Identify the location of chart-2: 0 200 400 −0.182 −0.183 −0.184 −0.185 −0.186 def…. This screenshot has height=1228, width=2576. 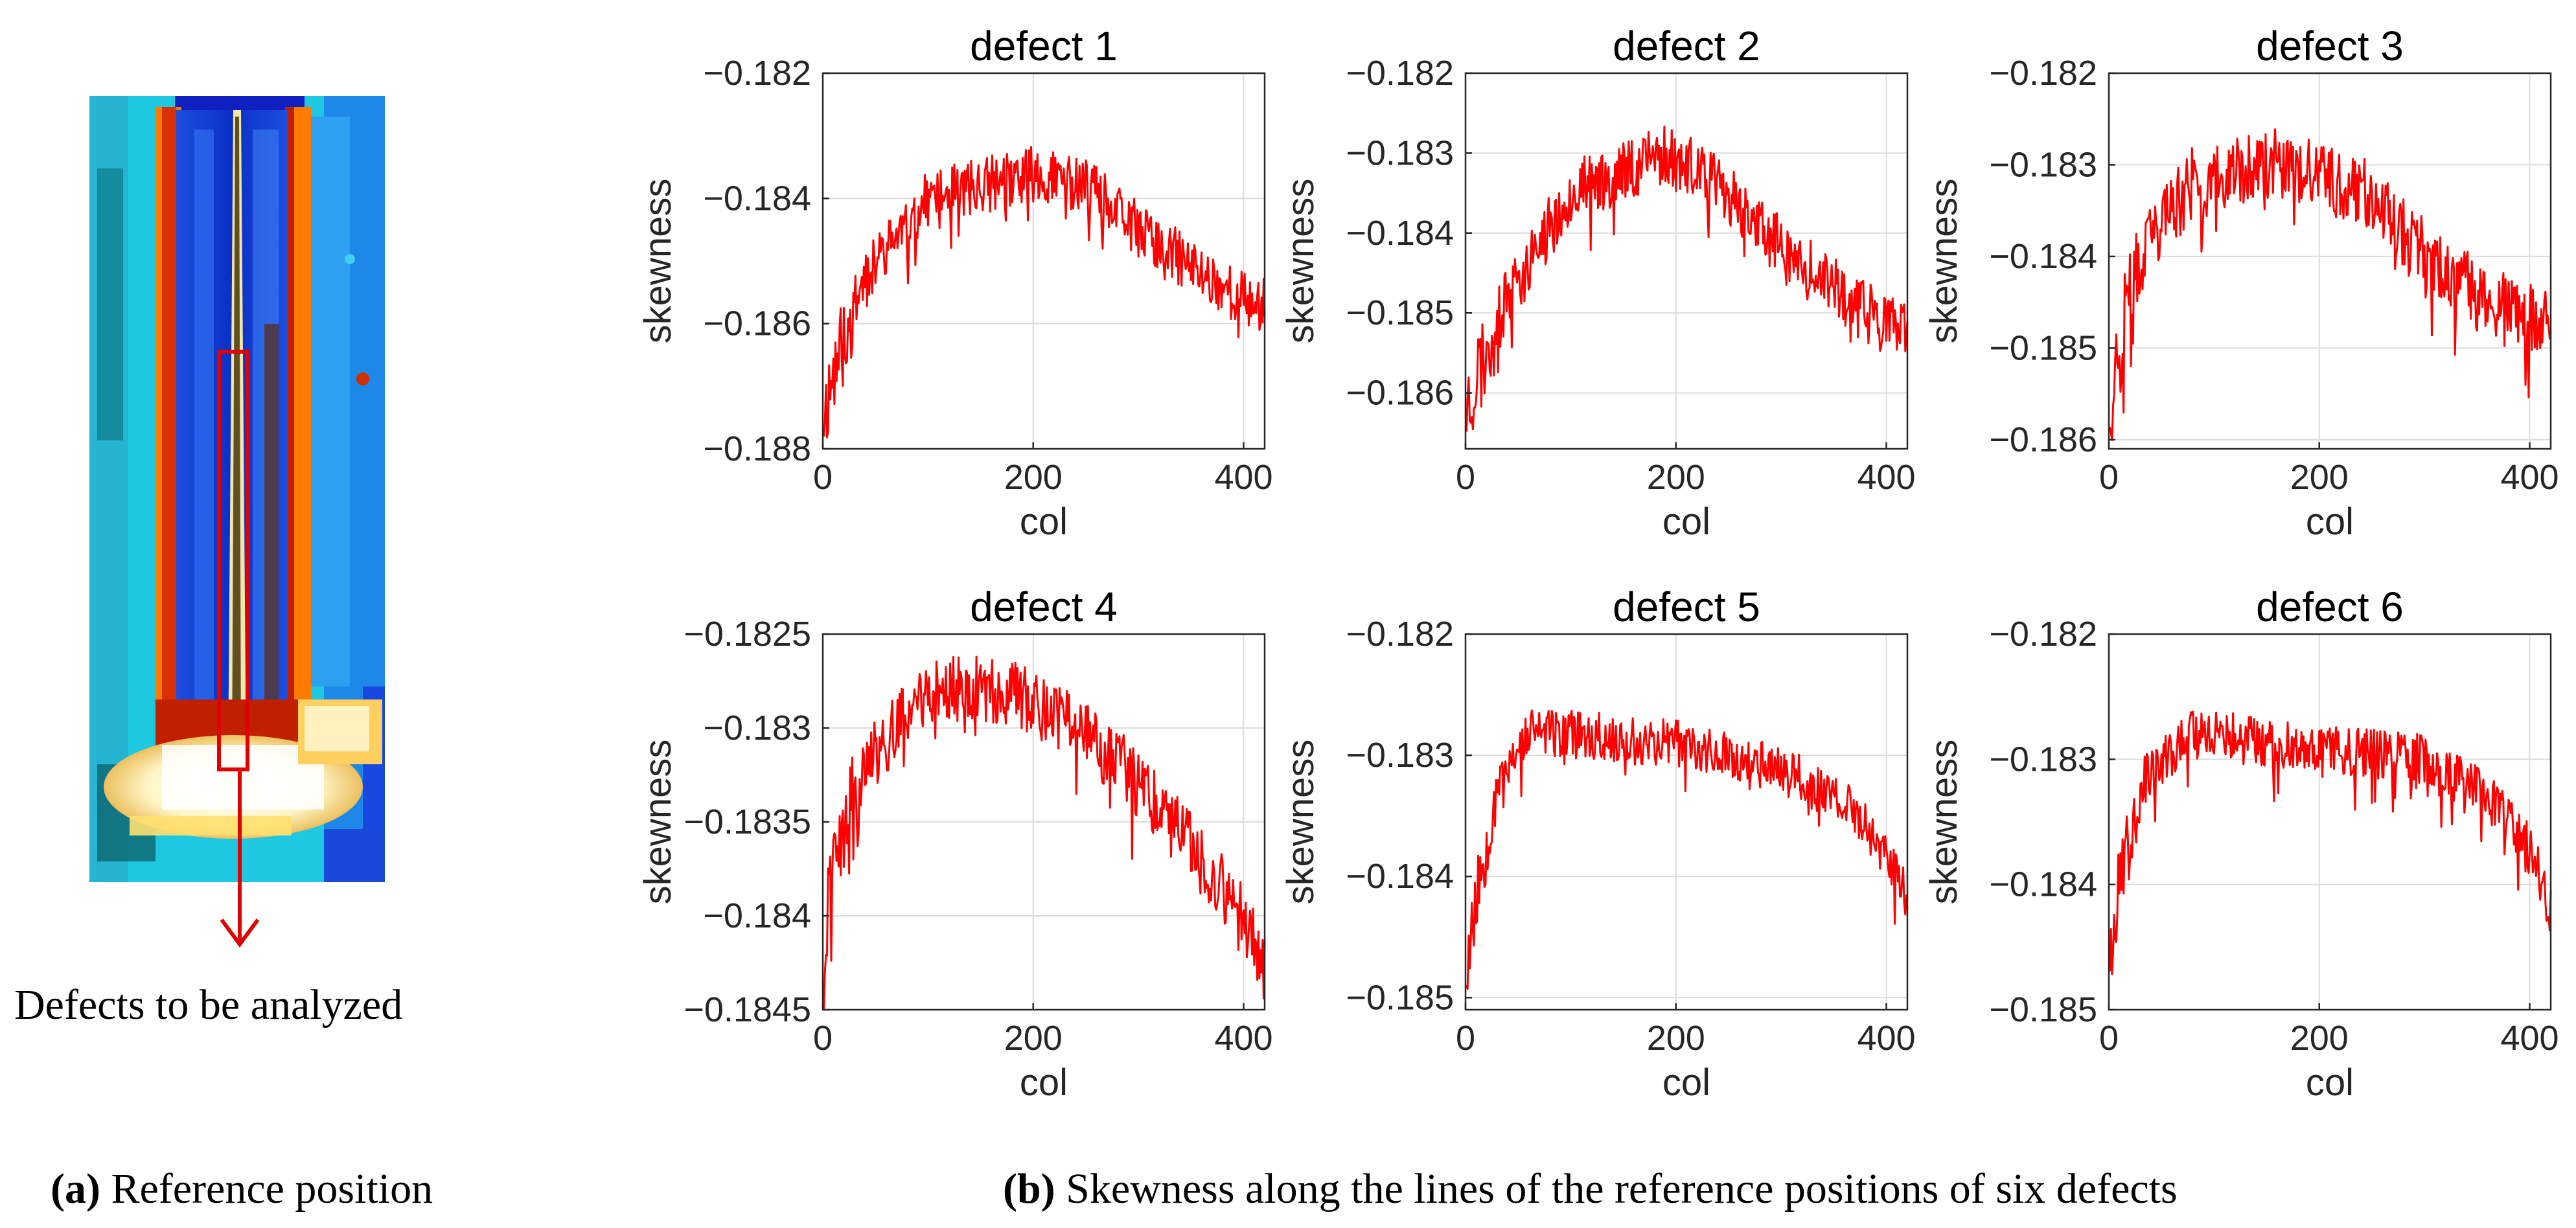
(1598, 283).